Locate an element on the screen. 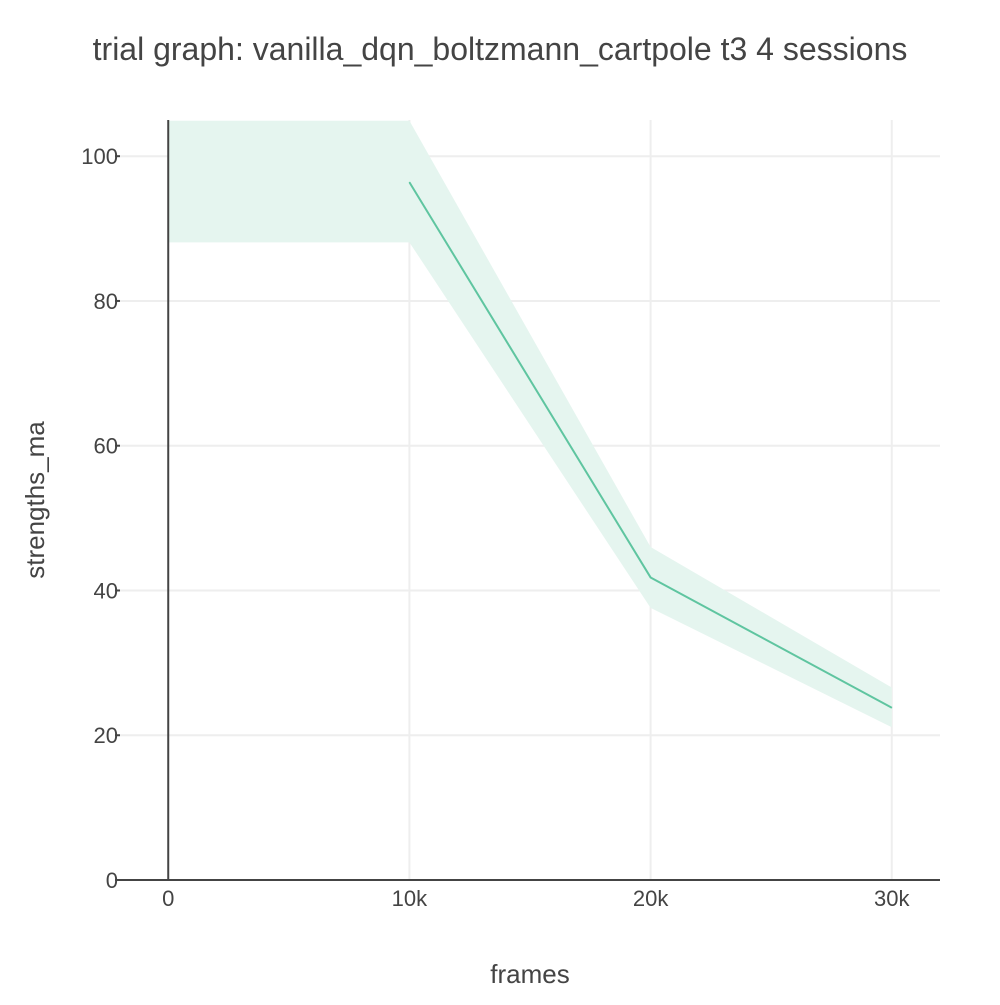 This screenshot has height=1005, width=1000. x-tick-label: 10k is located at coordinates (410, 898).